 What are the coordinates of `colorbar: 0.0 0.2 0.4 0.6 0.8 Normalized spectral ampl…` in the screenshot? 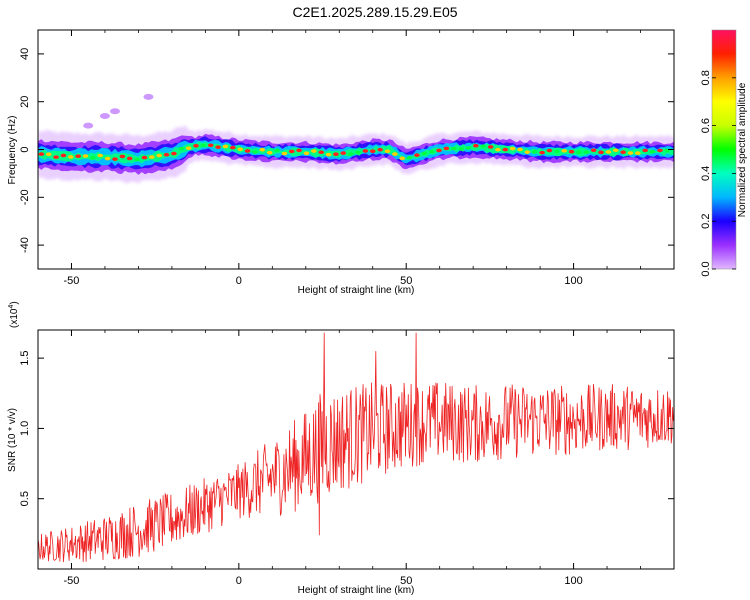 It's located at (724, 153).